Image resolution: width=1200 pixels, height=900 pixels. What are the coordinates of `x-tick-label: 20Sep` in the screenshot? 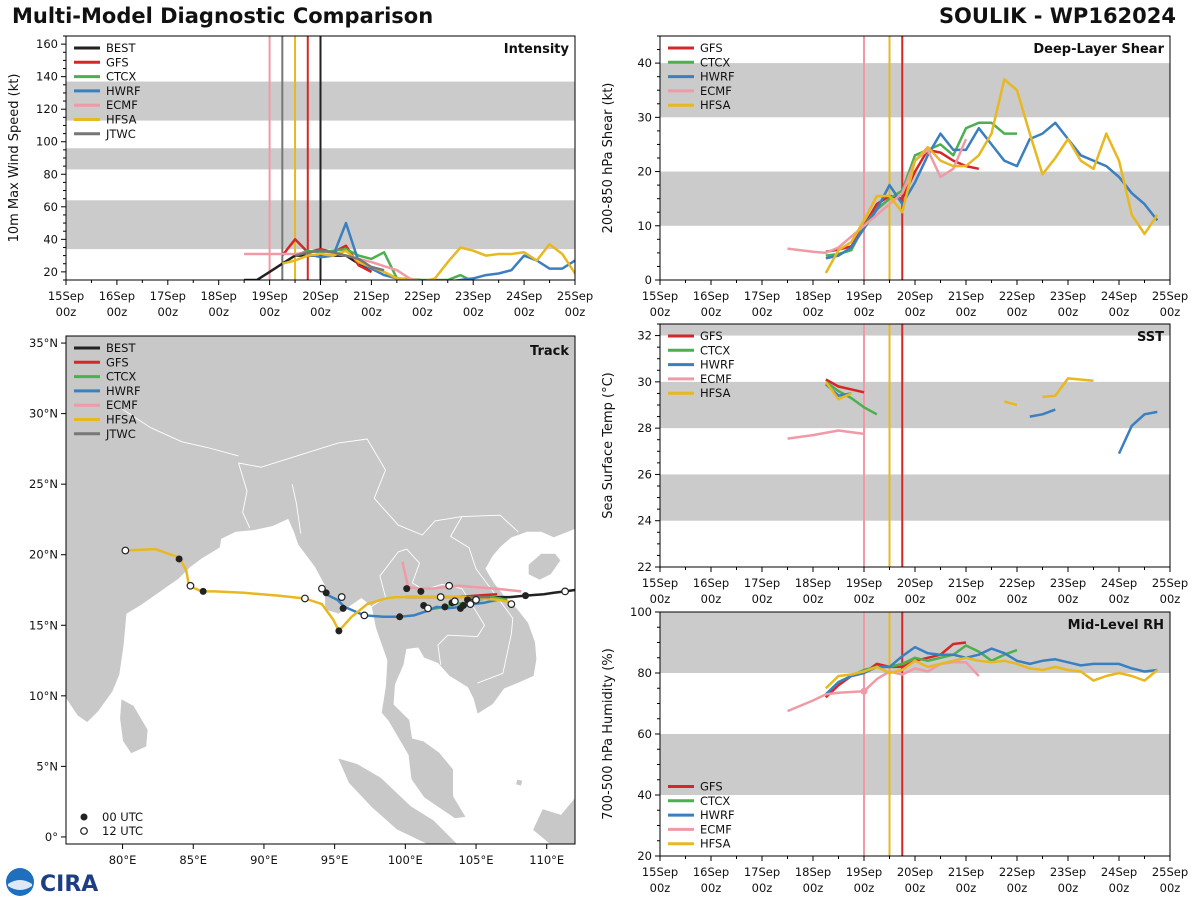 It's located at (915, 583).